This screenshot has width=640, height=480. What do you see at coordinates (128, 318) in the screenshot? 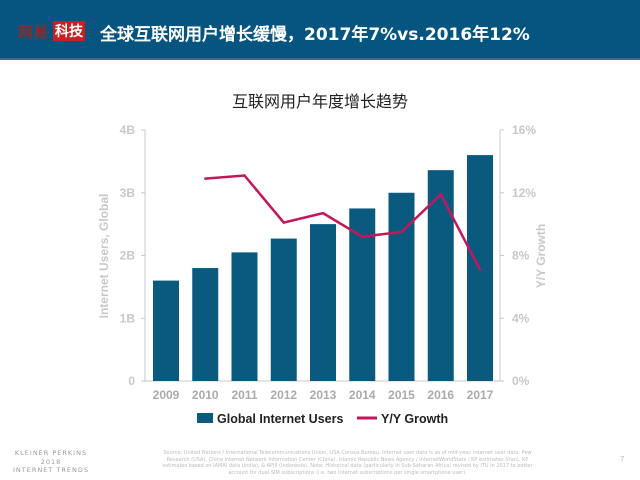
I see `y-tick-label: 1B` at bounding box center [128, 318].